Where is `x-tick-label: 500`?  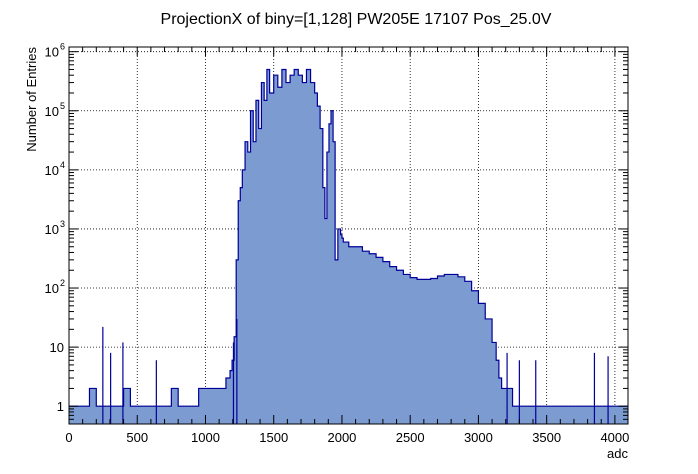
x-tick-label: 500 is located at coordinates (137, 437).